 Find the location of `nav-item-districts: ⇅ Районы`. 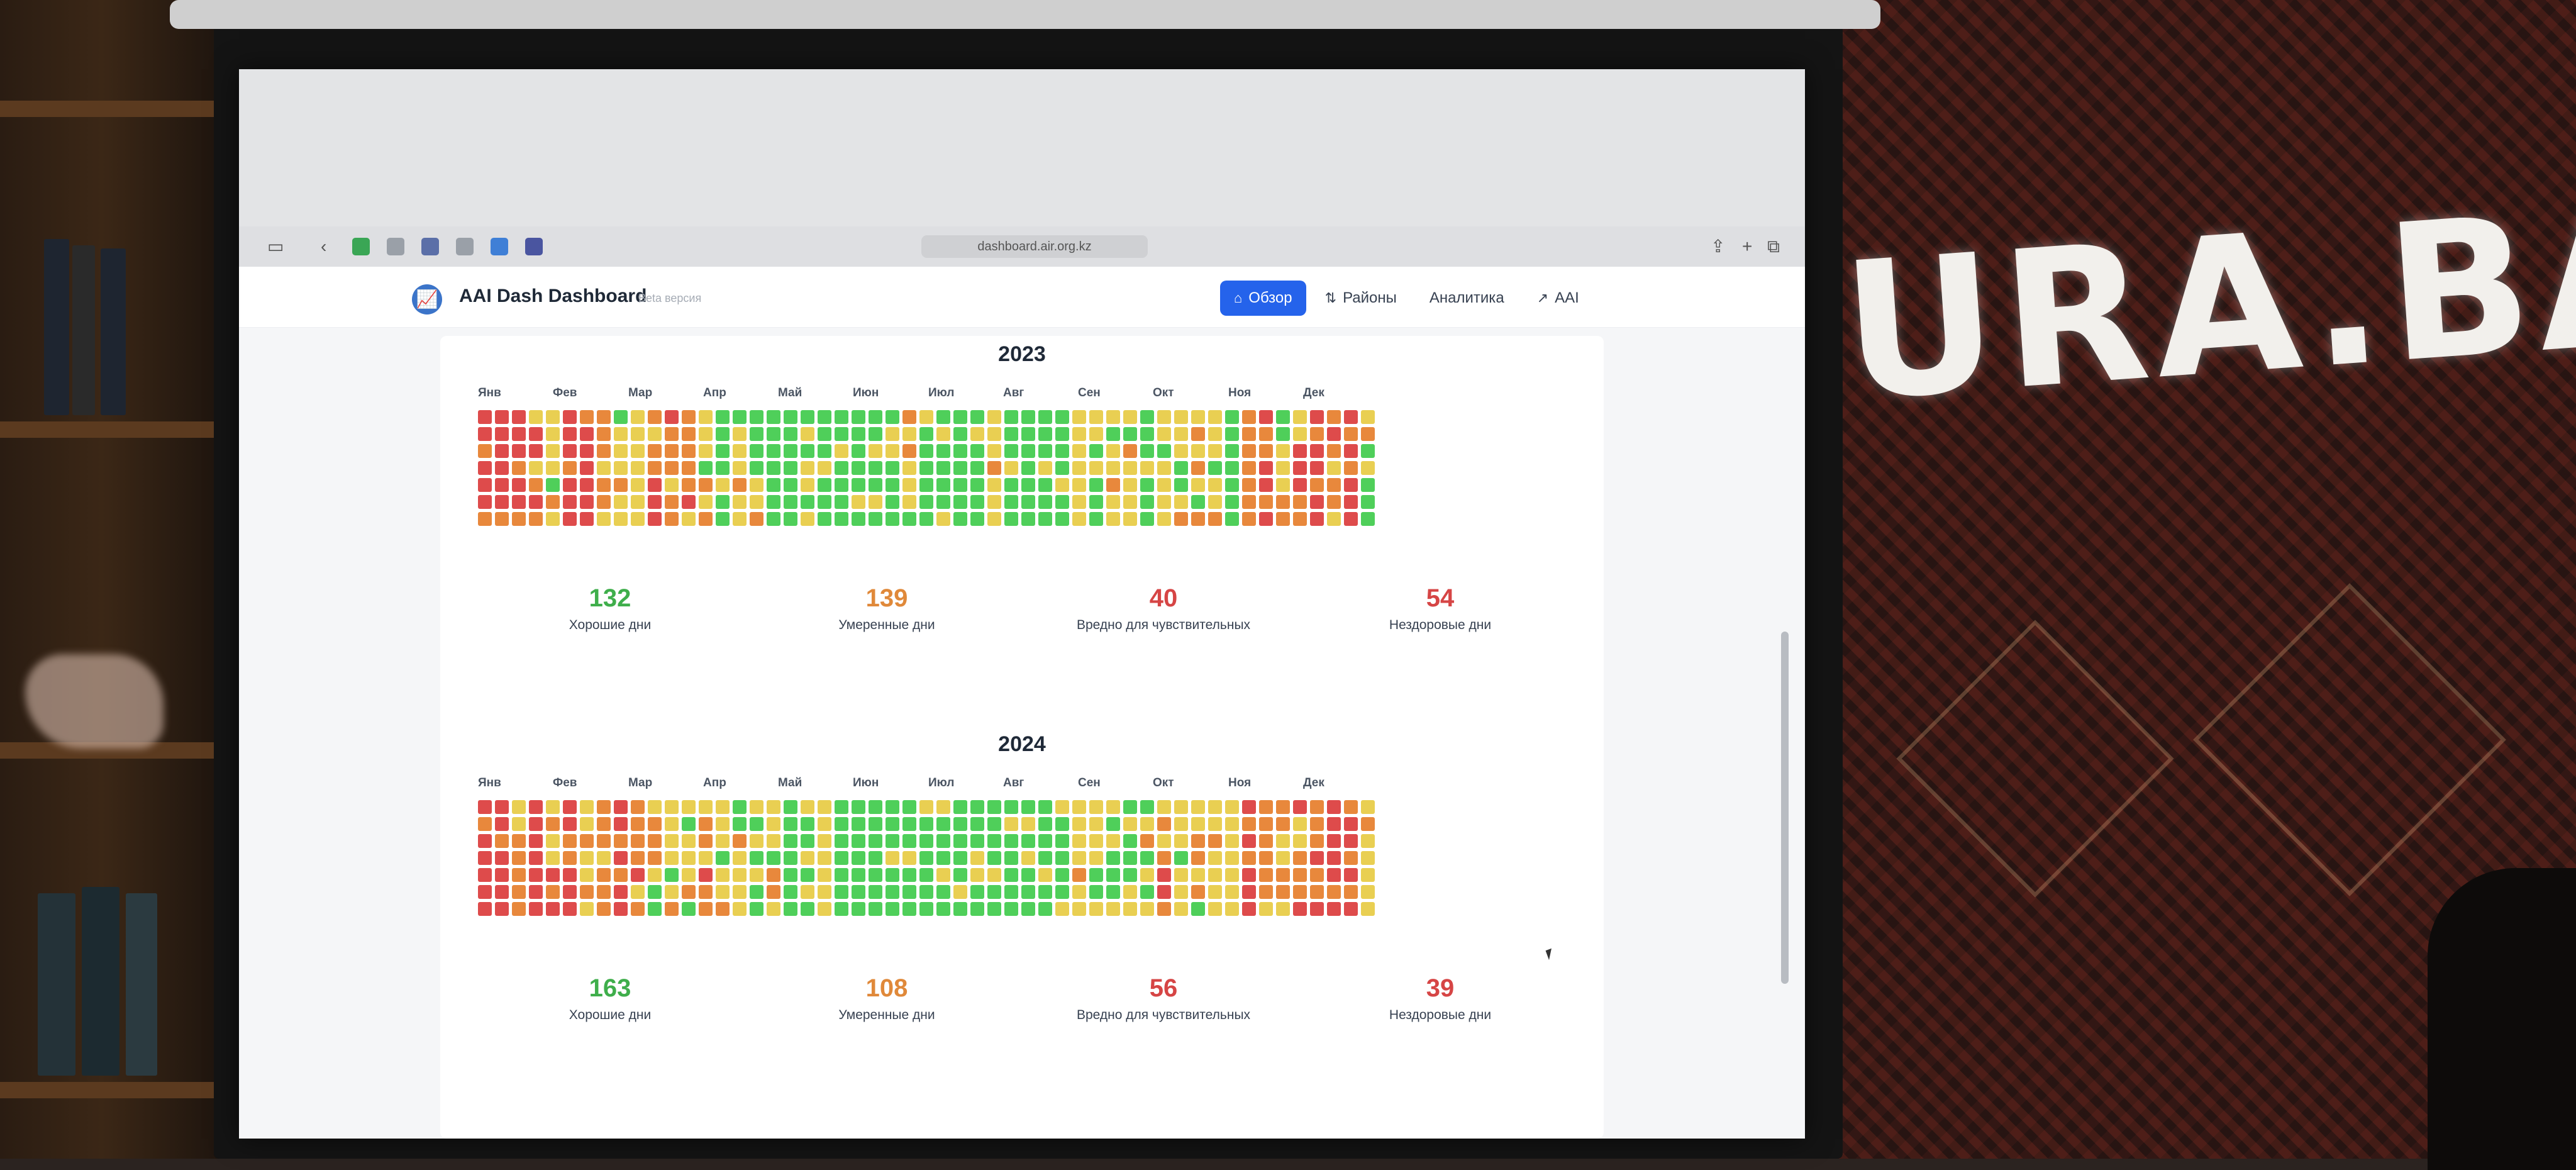

nav-item-districts: ⇅ Районы is located at coordinates (1361, 298).